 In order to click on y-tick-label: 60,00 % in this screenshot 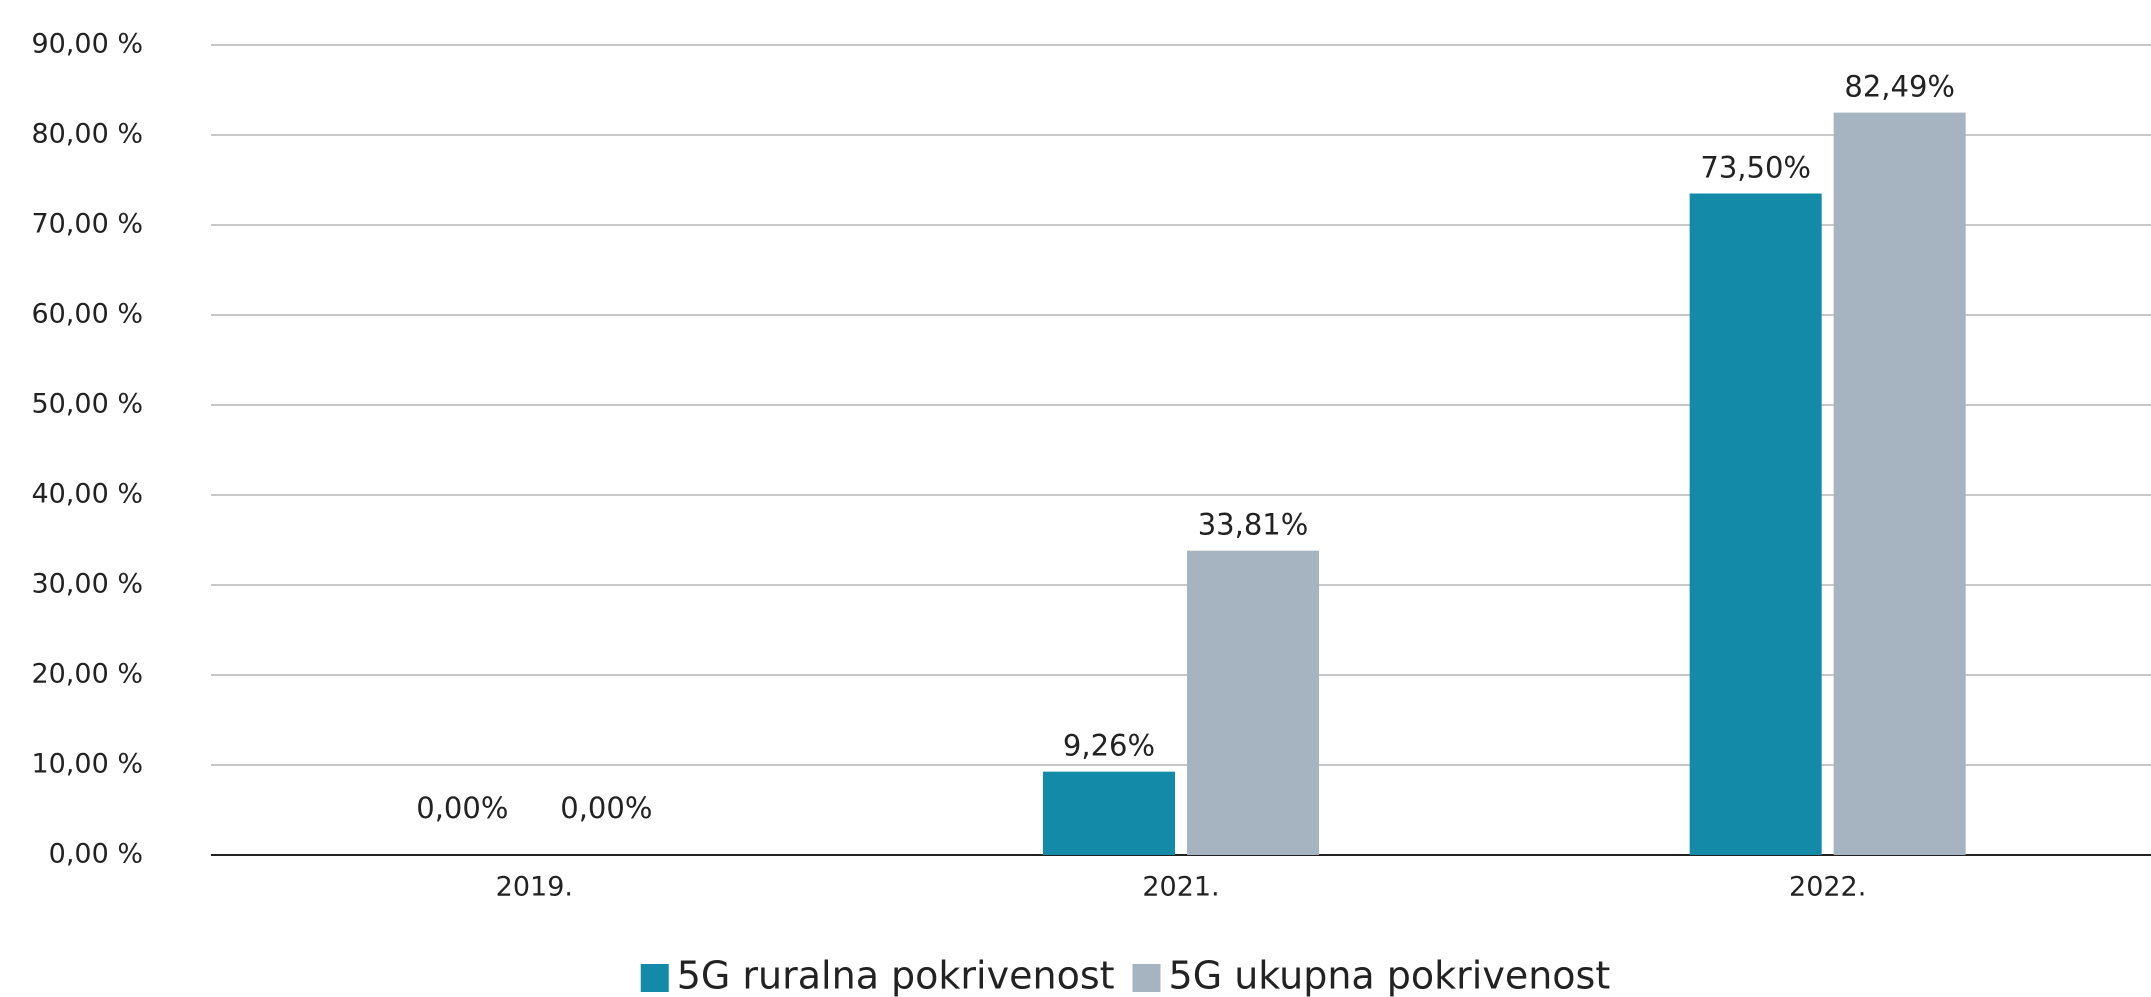, I will do `click(87, 314)`.